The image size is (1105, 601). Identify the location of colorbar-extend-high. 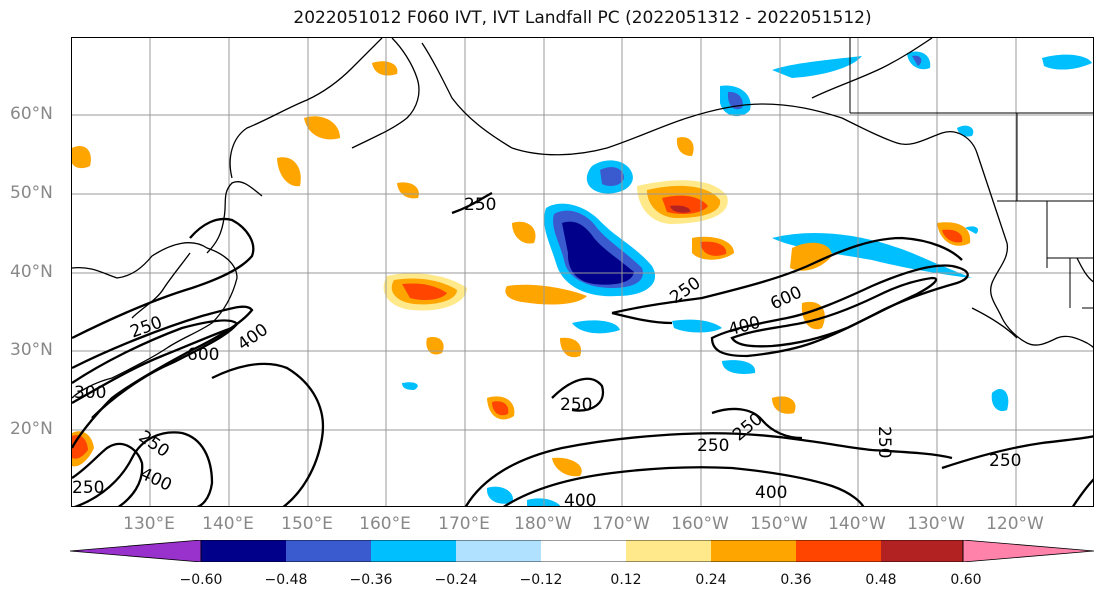
(1028, 551).